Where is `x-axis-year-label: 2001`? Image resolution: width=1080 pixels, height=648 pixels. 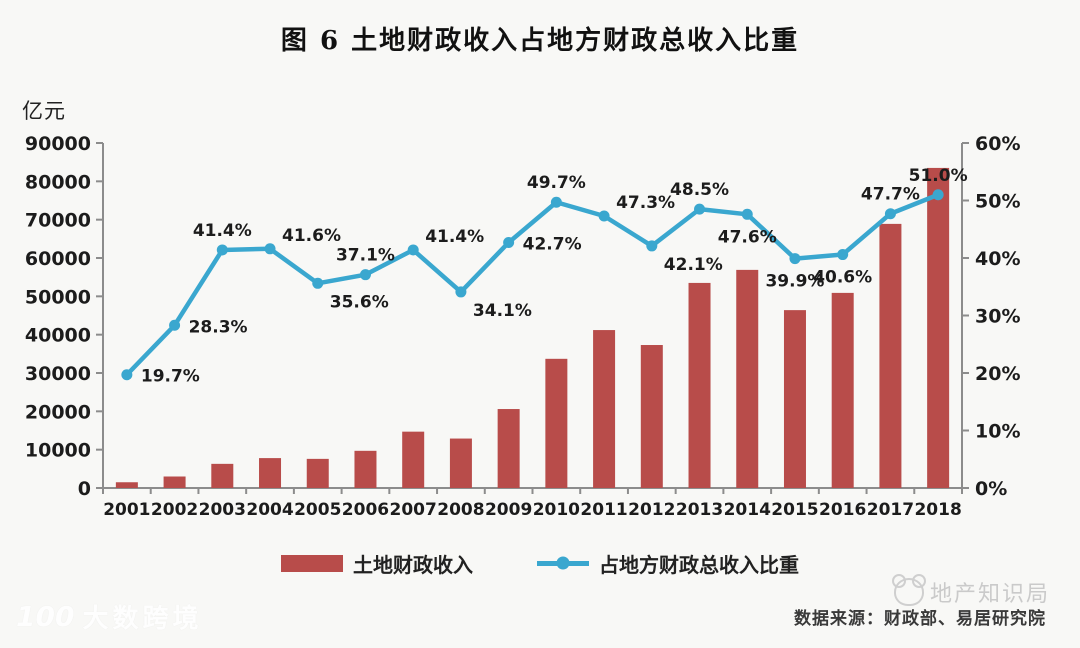
x-axis-year-label: 2001 is located at coordinates (126, 510).